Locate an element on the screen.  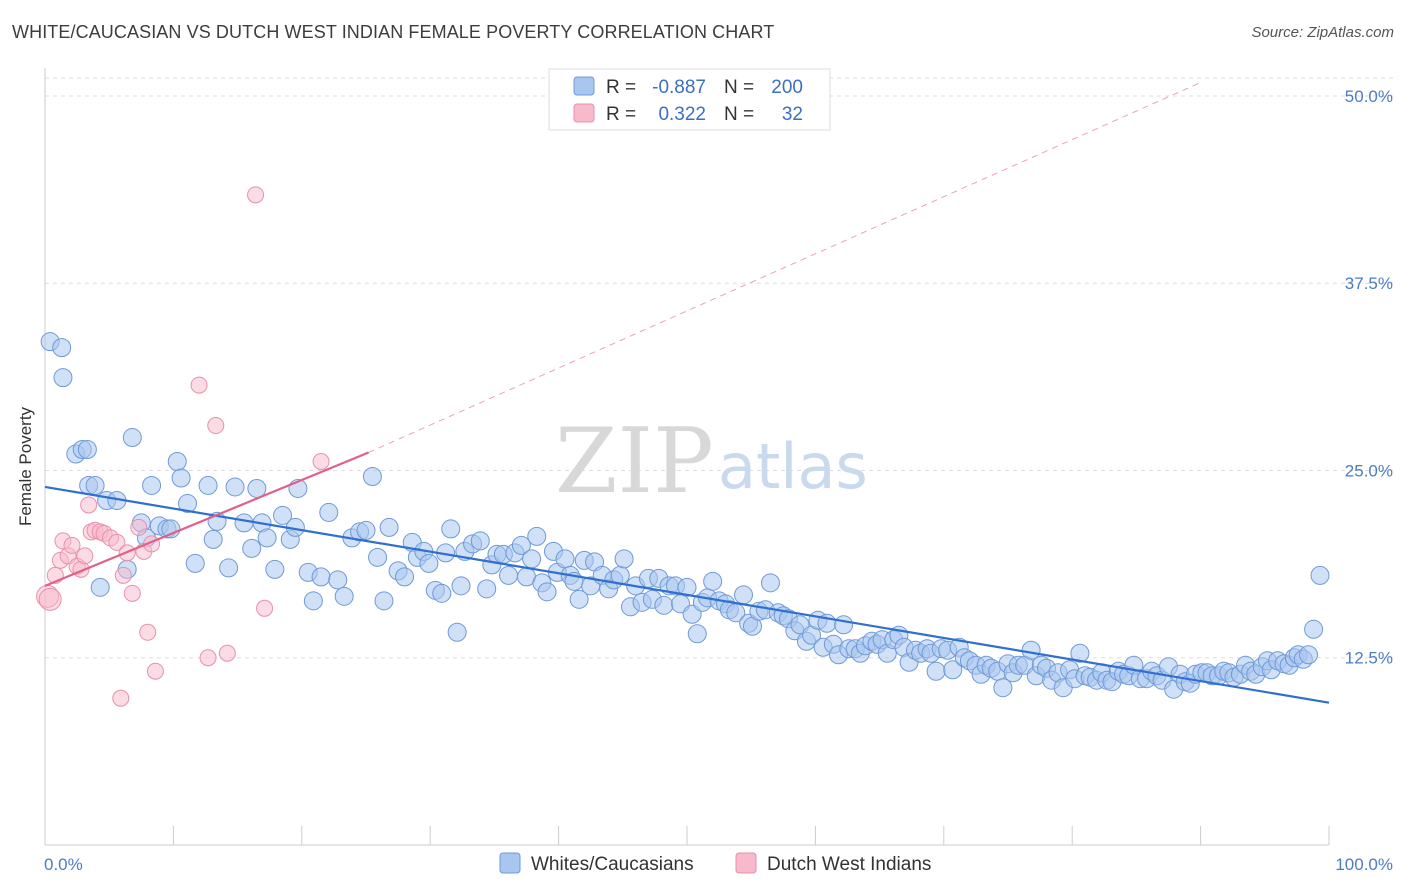
bottom-legend-label-whites: Whites/Caucasians is located at coordinates (612, 864).